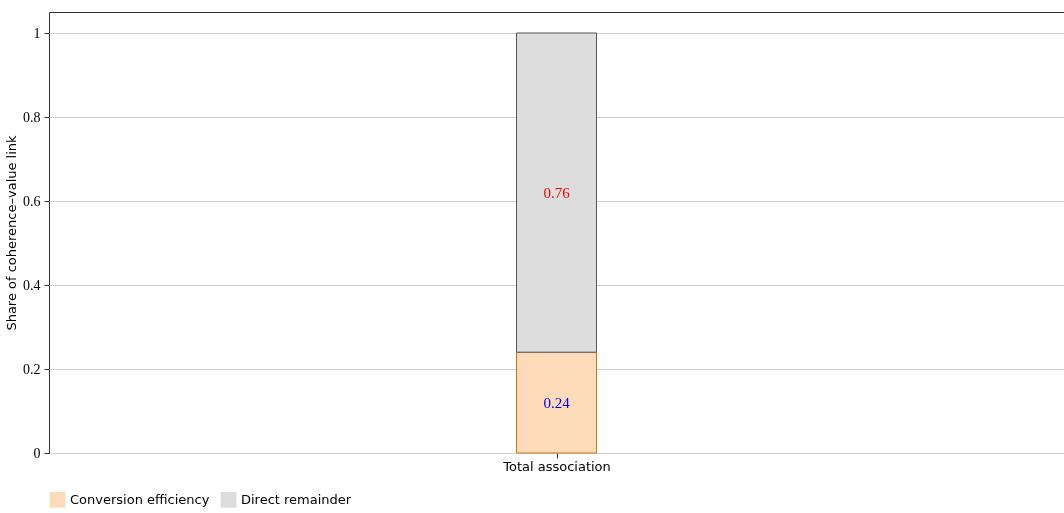  I want to click on y-axis-title: Share of coherence–value link, so click(11, 232).